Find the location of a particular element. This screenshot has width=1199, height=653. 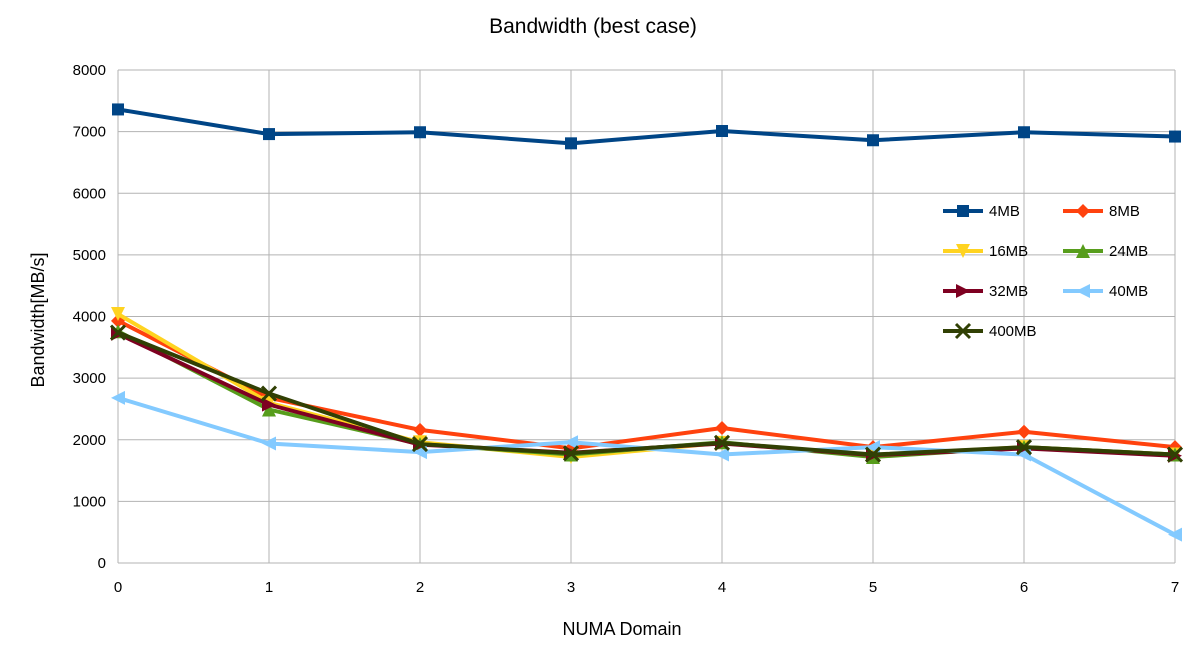

y-tick-label: 1000 is located at coordinates (89, 501).